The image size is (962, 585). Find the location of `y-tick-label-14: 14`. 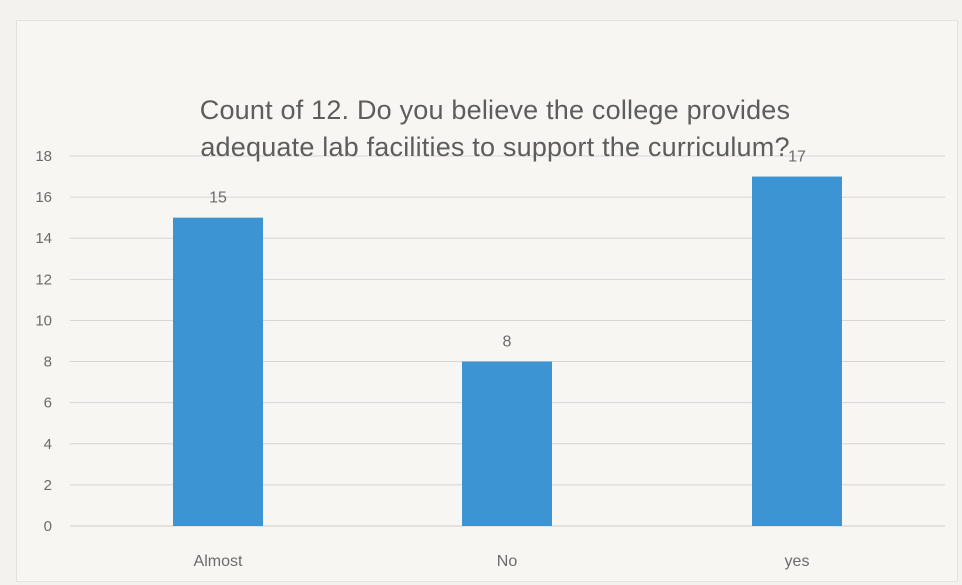

y-tick-label-14: 14 is located at coordinates (43, 238).